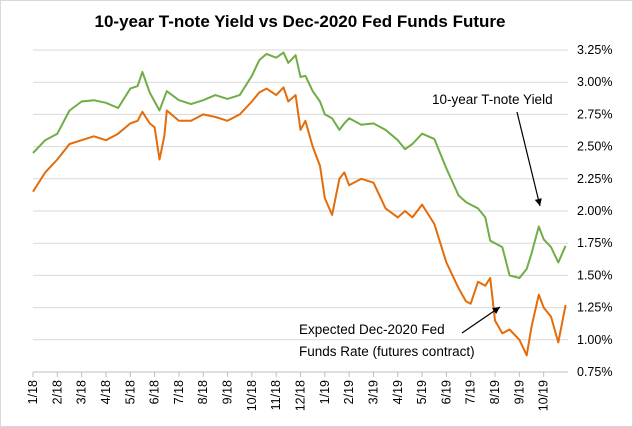  Describe the element at coordinates (594, 82) in the screenshot. I see `y-tick-label: 3.00%` at that location.